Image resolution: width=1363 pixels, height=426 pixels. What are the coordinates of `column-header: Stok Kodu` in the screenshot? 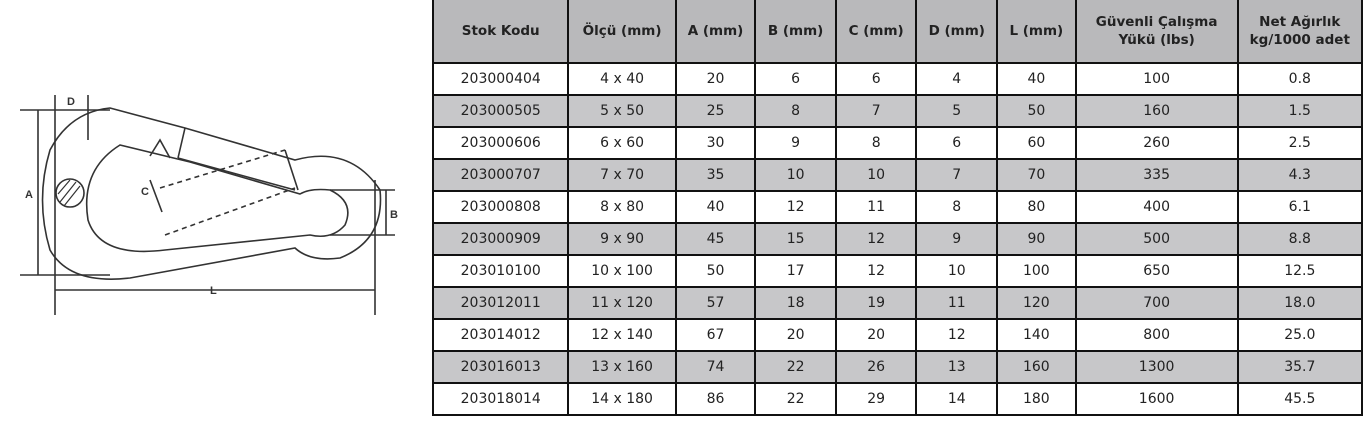 It's located at (500, 32).